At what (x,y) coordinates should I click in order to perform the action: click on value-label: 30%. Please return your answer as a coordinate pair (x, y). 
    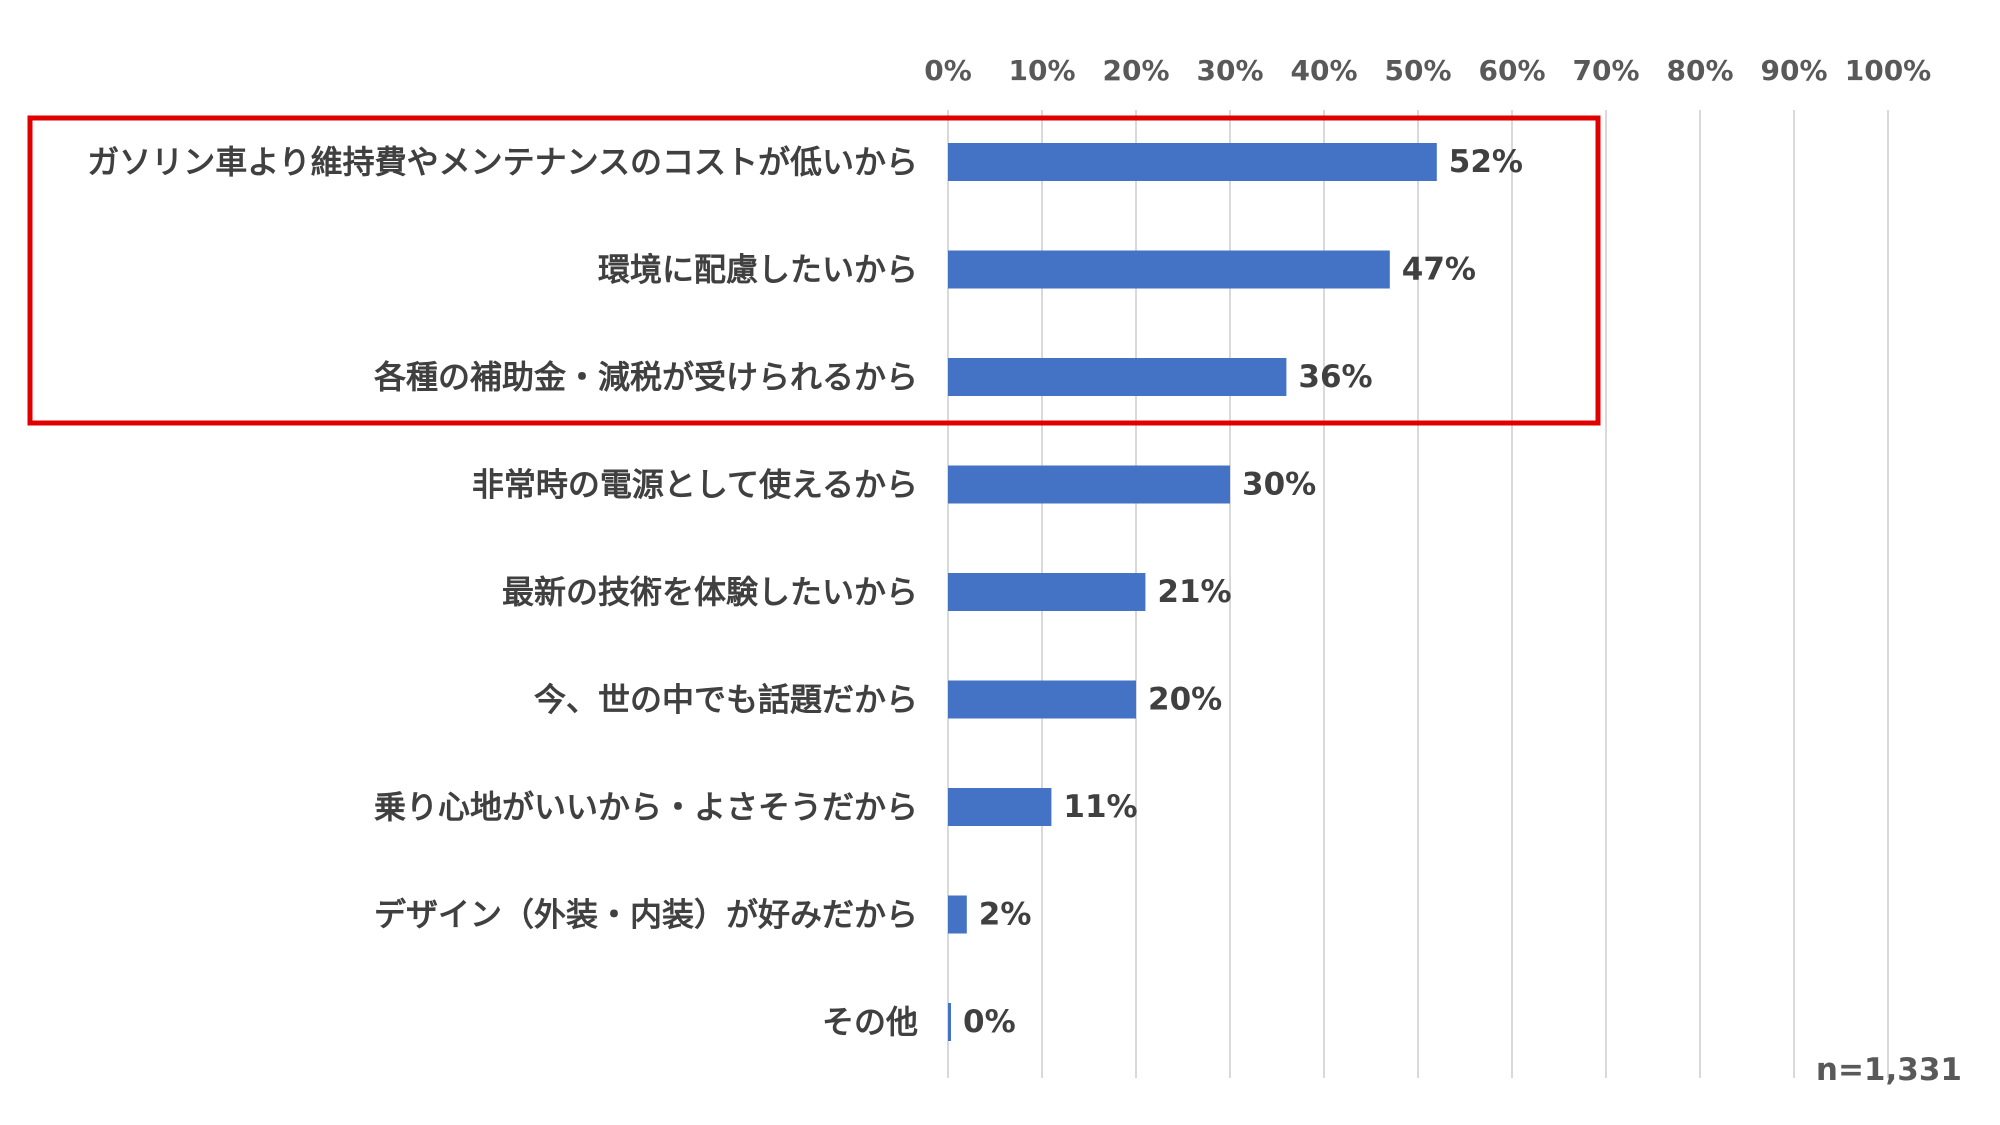
    Looking at the image, I should click on (1279, 485).